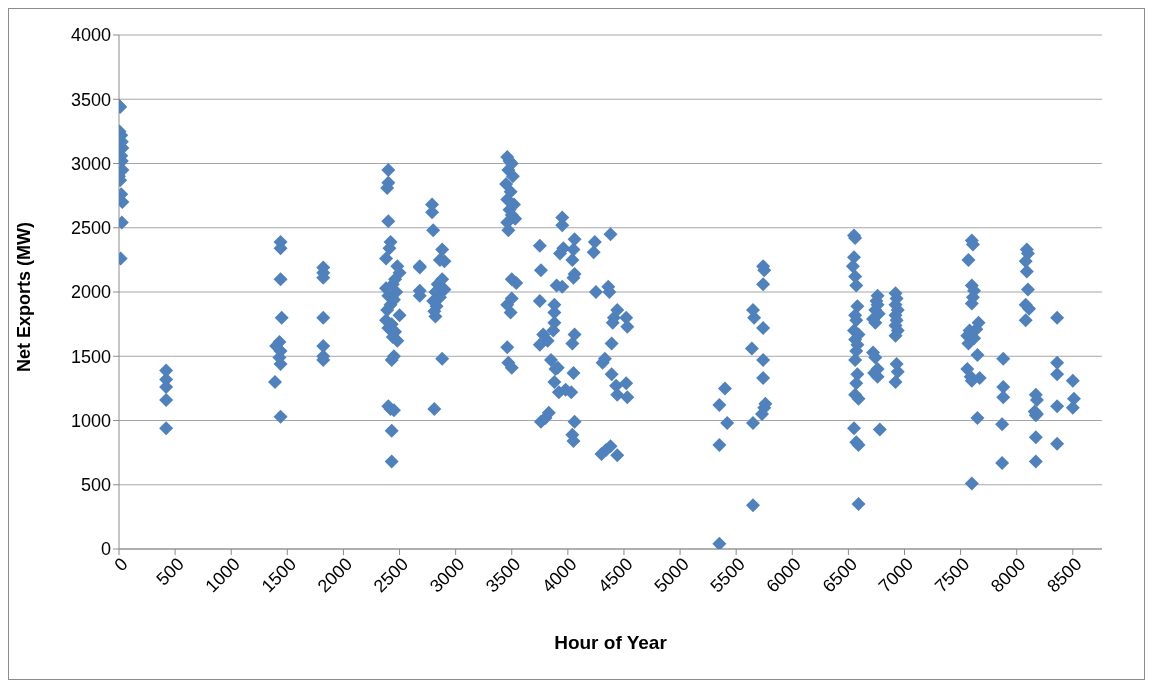  I want to click on x-tick-label: 0, so click(121, 564).